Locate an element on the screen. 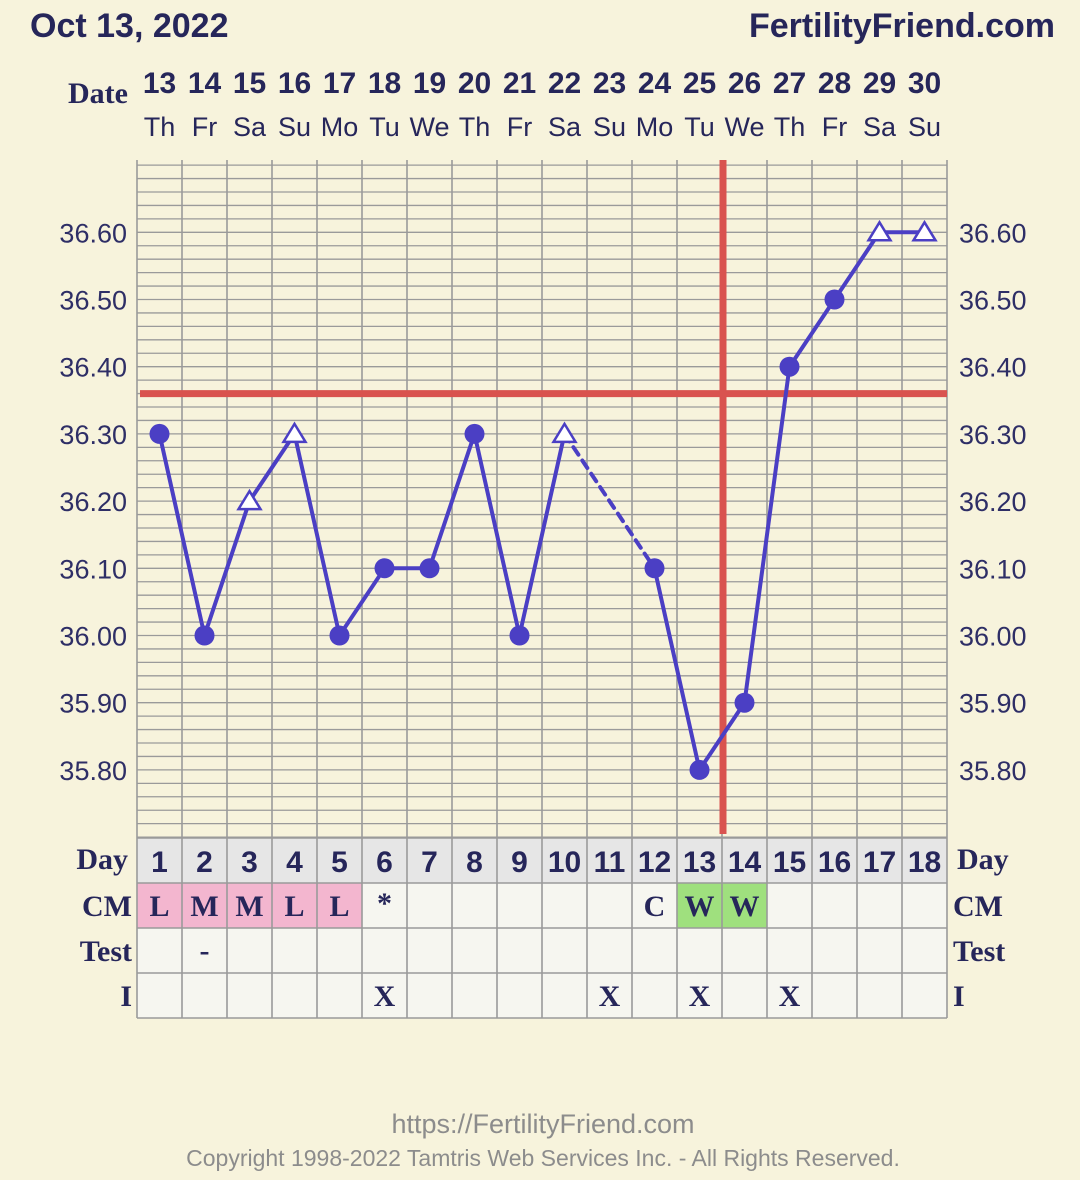 The height and width of the screenshot is (1180, 1080). date-label: 22 is located at coordinates (564, 83).